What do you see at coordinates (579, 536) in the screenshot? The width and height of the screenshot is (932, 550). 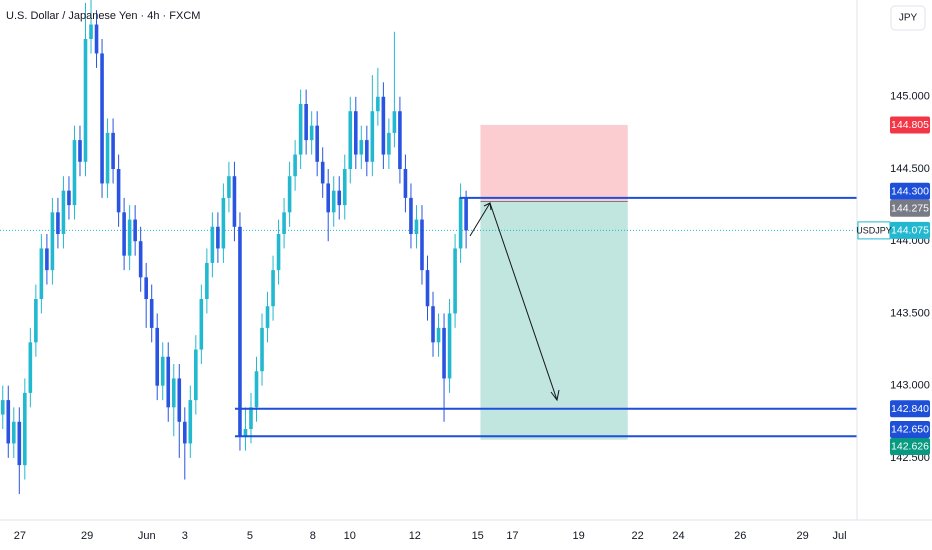 I see `x-tick-label: 19` at bounding box center [579, 536].